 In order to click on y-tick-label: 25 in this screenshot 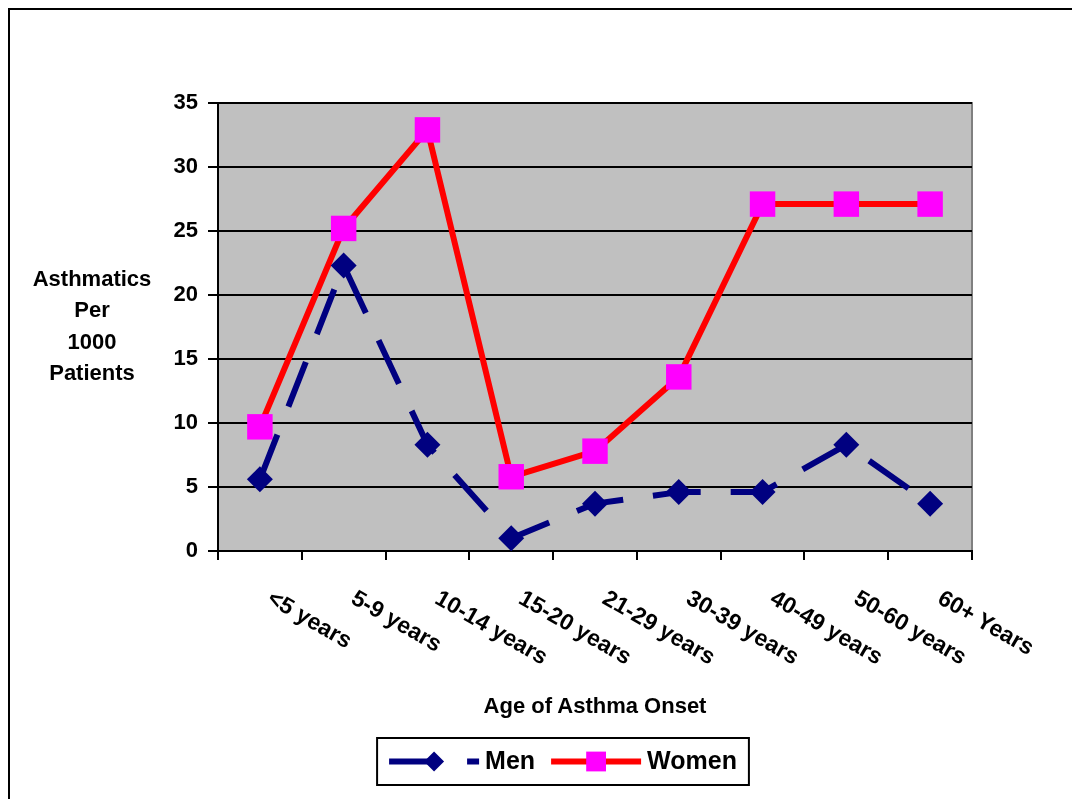, I will do `click(185, 230)`.